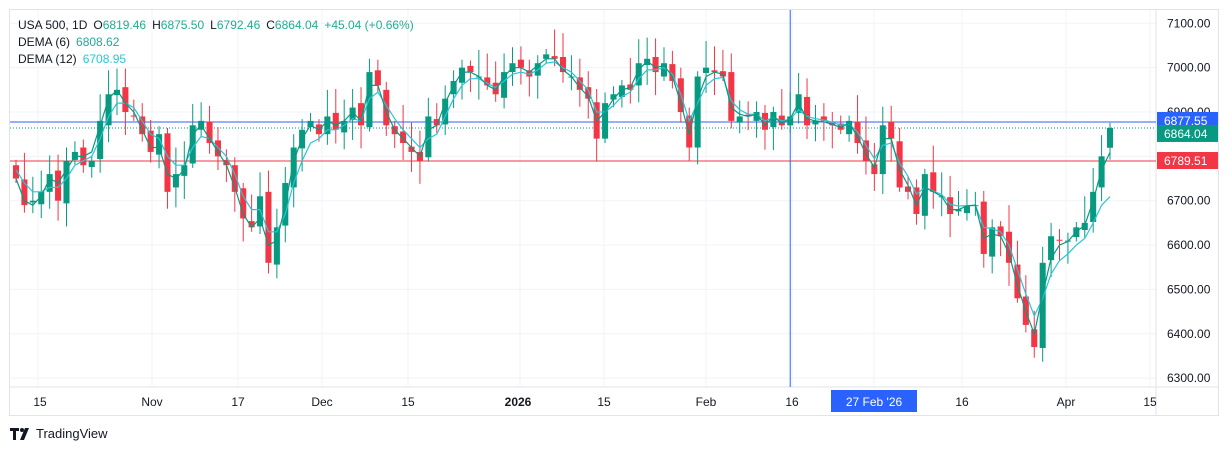 This screenshot has height=452, width=1231. Describe the element at coordinates (59, 433) in the screenshot. I see `tradingview-logo: TradingView` at that location.